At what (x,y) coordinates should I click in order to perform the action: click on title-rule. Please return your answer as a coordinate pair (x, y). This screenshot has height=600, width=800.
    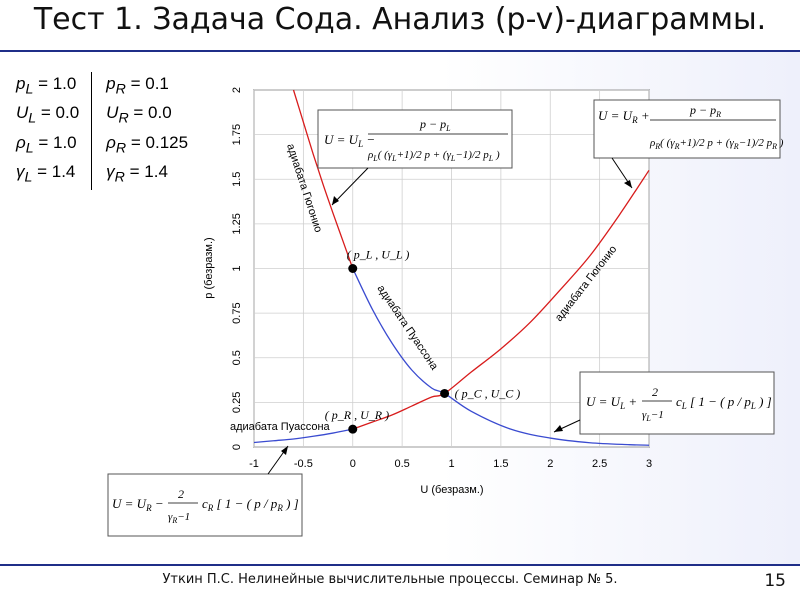
    Looking at the image, I should click on (400, 51).